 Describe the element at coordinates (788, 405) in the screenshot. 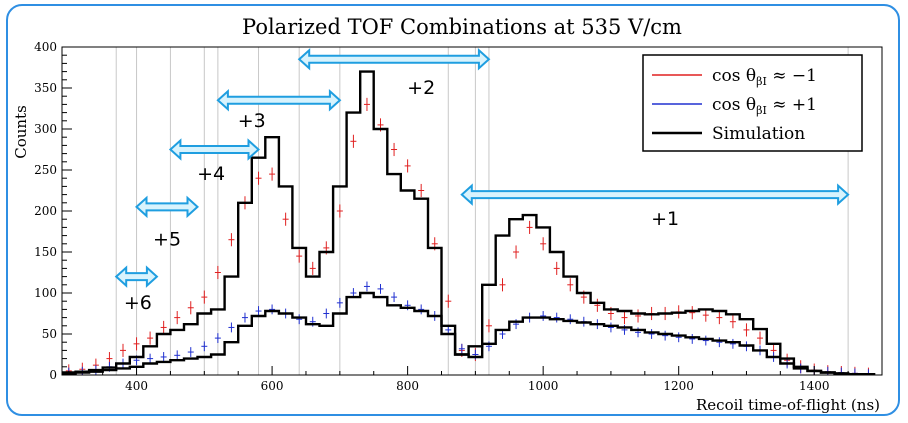

I see `x-axis-label: Recoil time-of-flight (ns)` at that location.